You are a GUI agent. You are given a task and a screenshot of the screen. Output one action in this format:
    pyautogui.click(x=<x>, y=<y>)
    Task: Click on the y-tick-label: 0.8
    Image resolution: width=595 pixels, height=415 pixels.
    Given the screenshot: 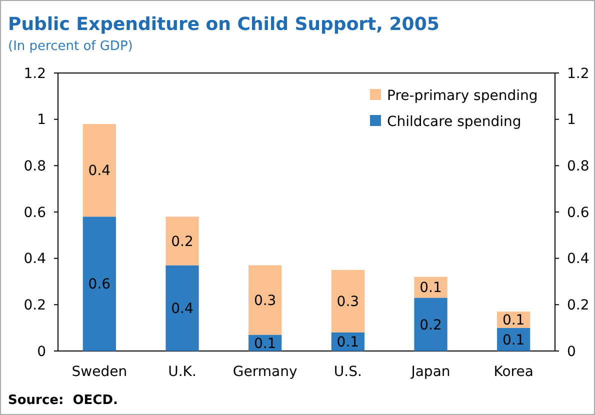 What is the action you would take?
    pyautogui.click(x=35, y=166)
    